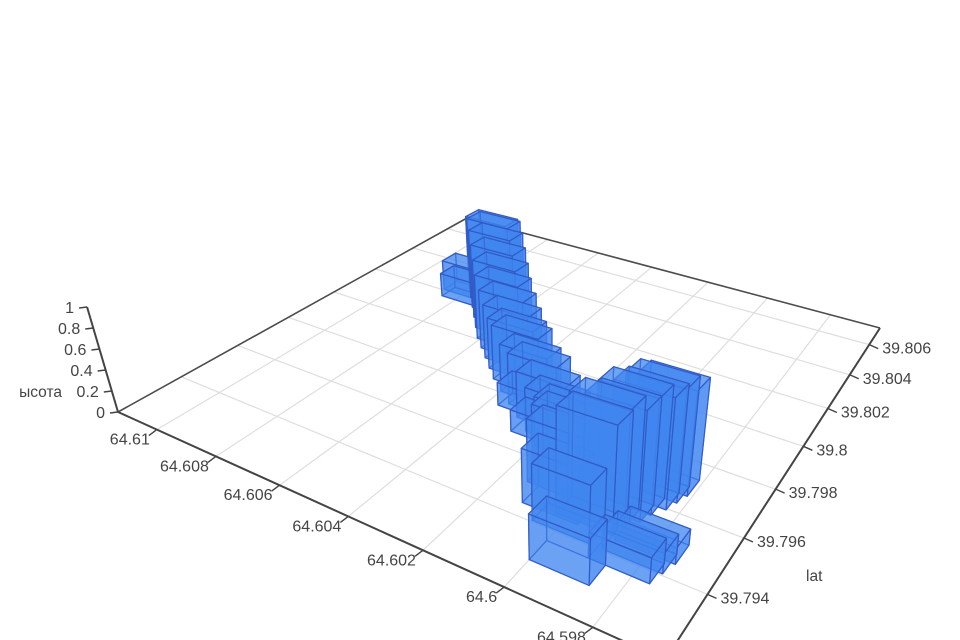  I want to click on z-tick-label: 0, so click(100, 413).